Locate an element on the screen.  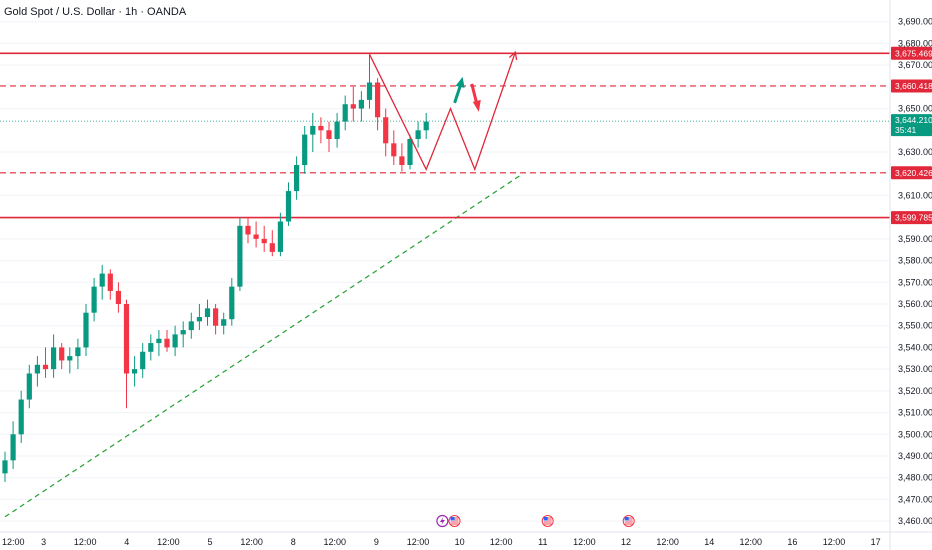
price-tick-label: 3,550.000 is located at coordinates (915, 326).